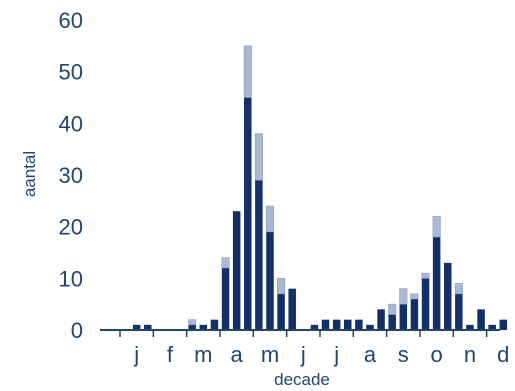  I want to click on x-tick-label: o, so click(437, 354).